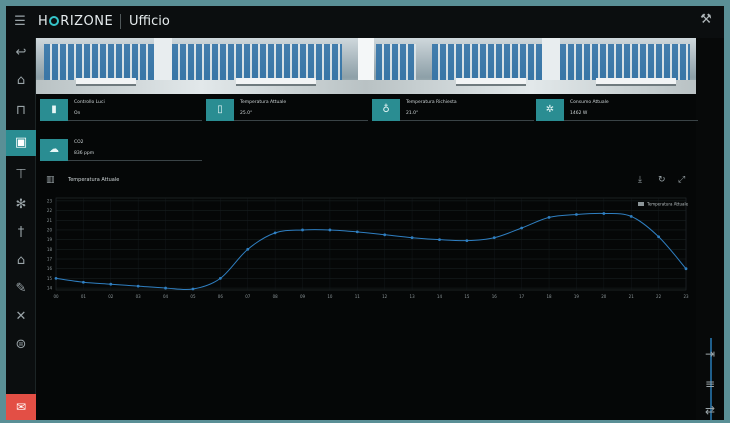 The image size is (730, 423). I want to click on x-tick-label: 22, so click(659, 296).